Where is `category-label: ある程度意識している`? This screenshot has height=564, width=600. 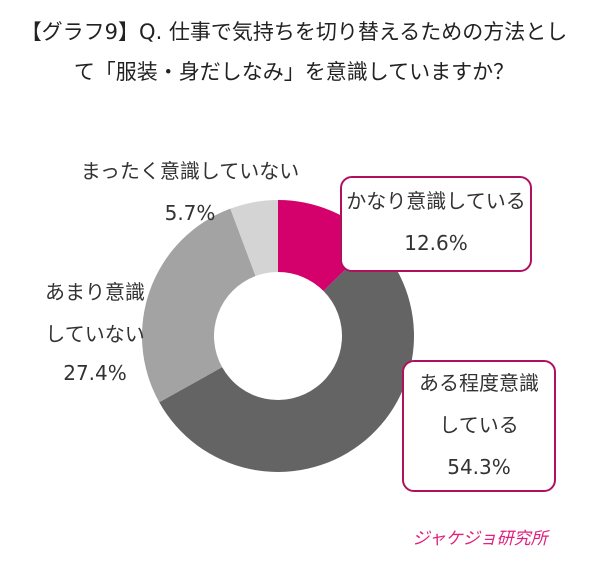 category-label: ある程度意識している is located at coordinates (479, 404).